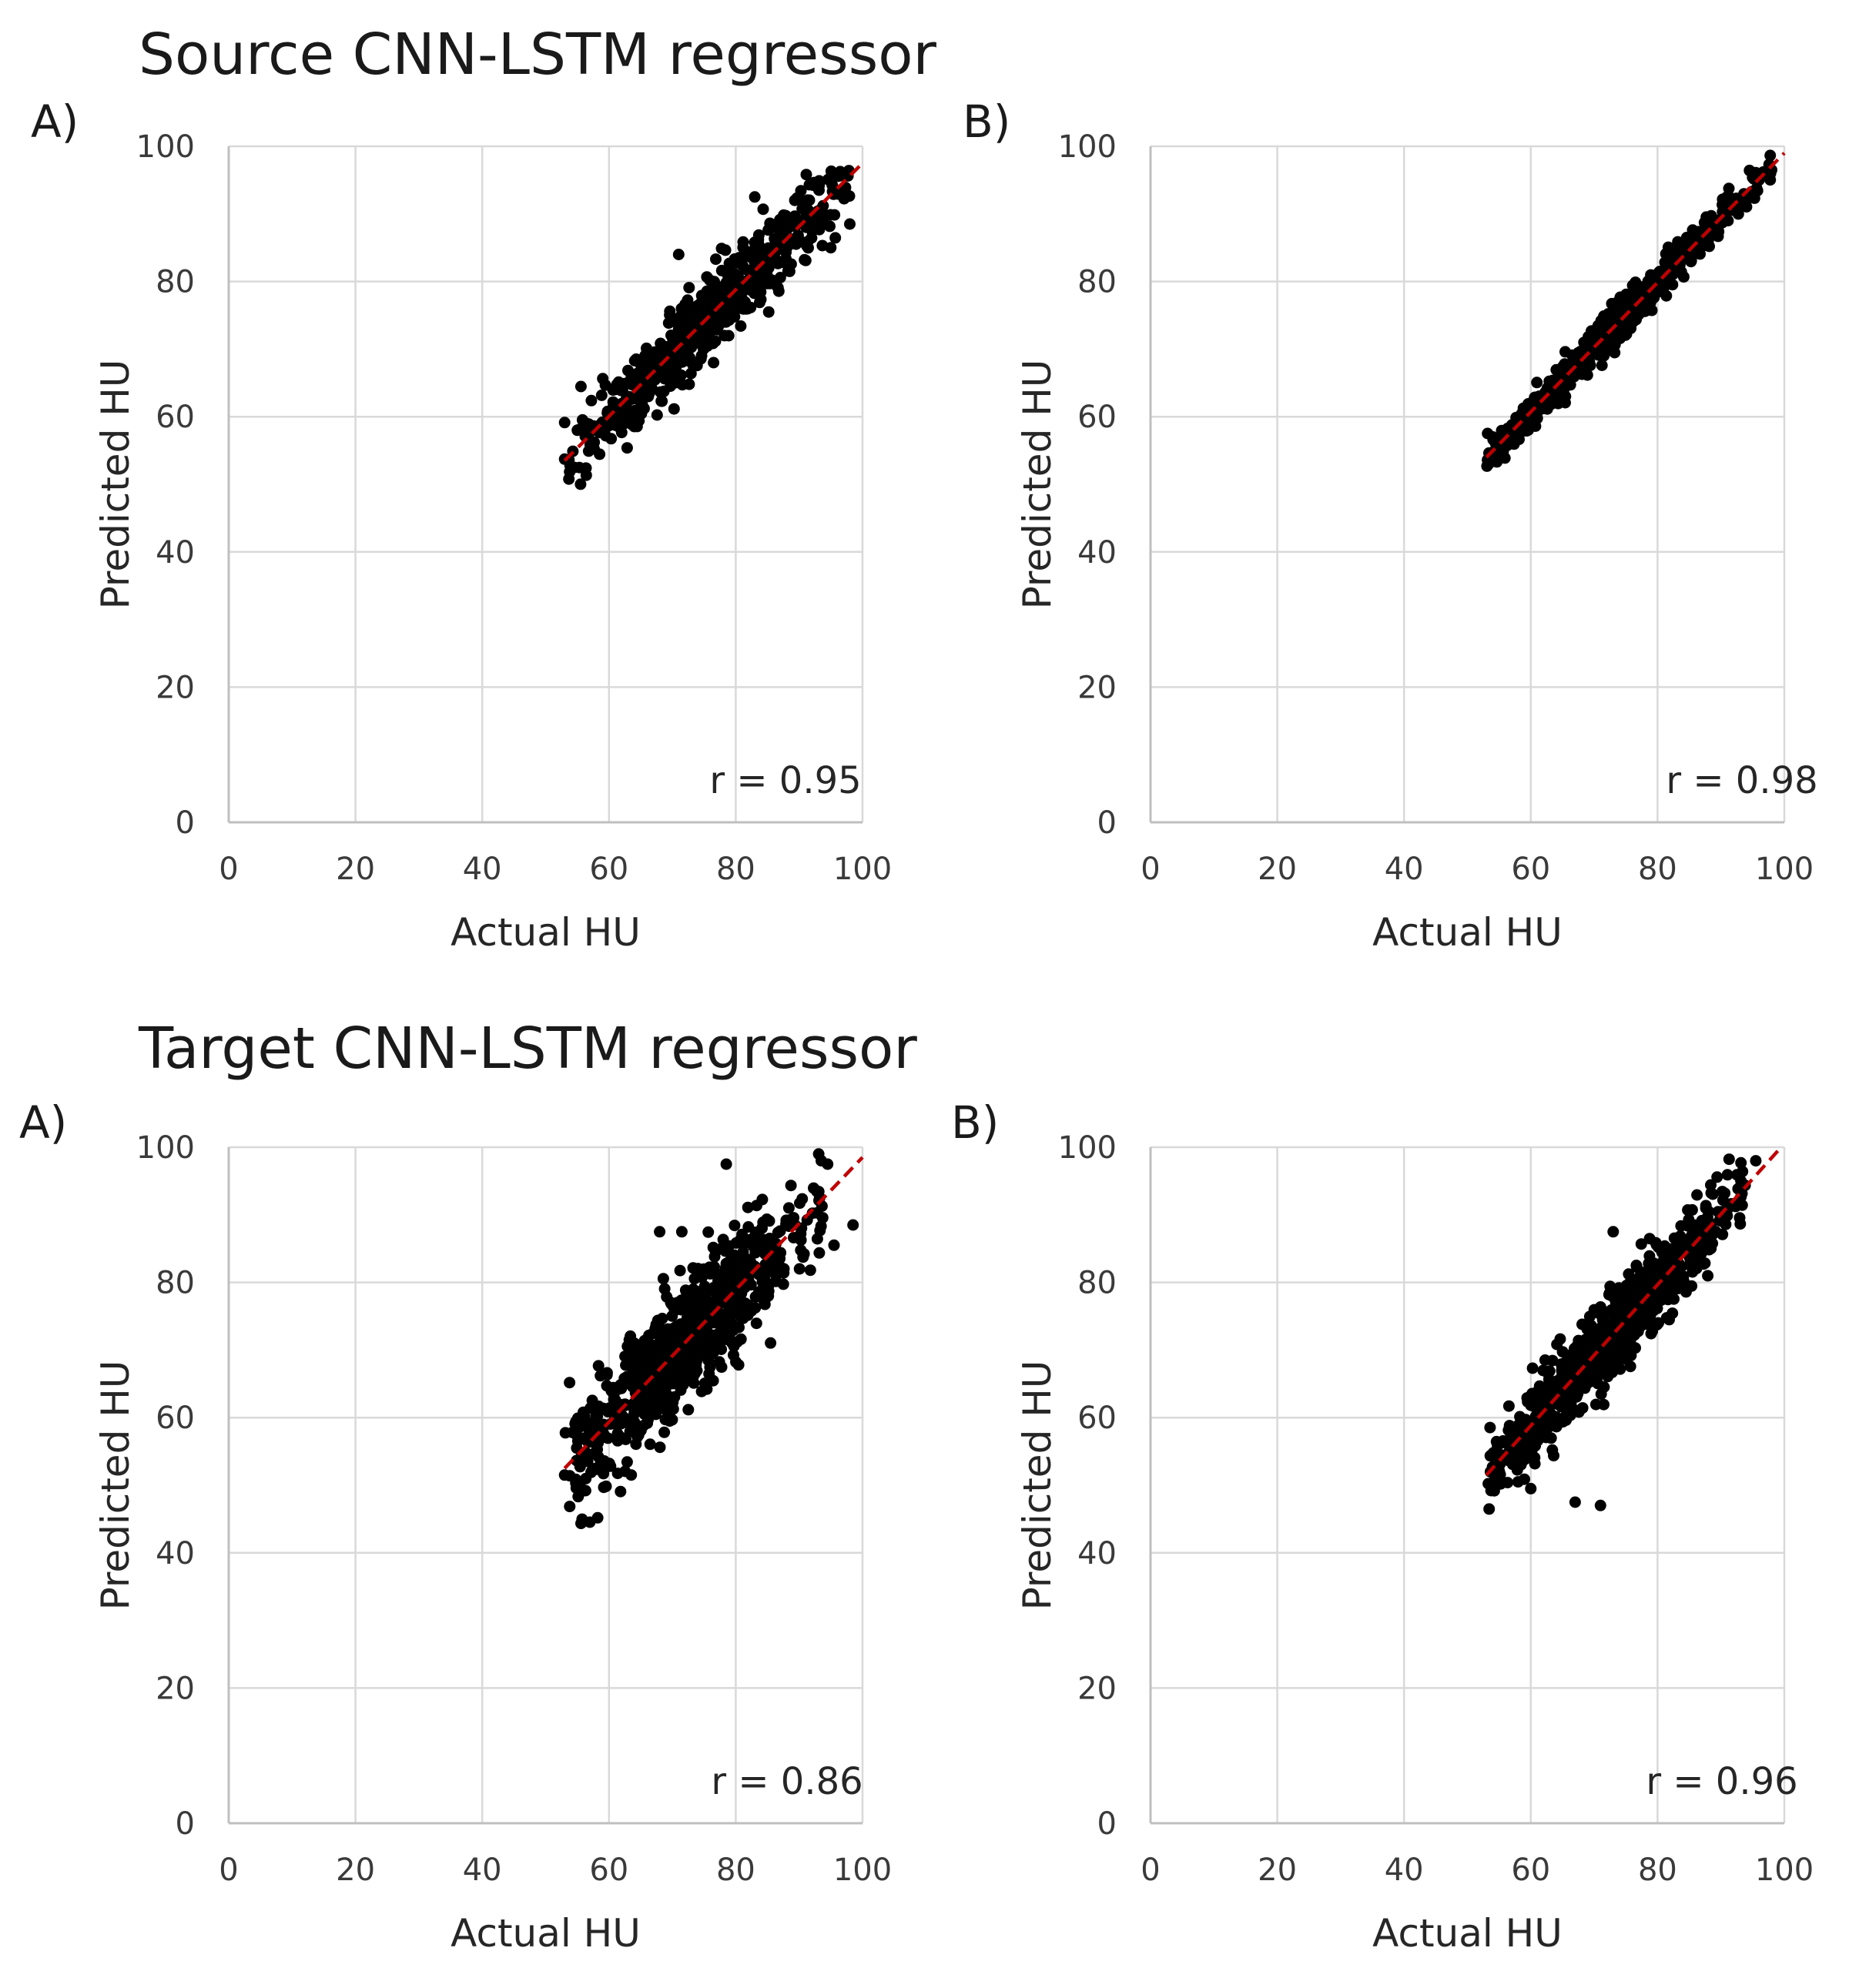  Describe the element at coordinates (1404, 869) in the screenshot. I see `x-tick-label: 40` at that location.